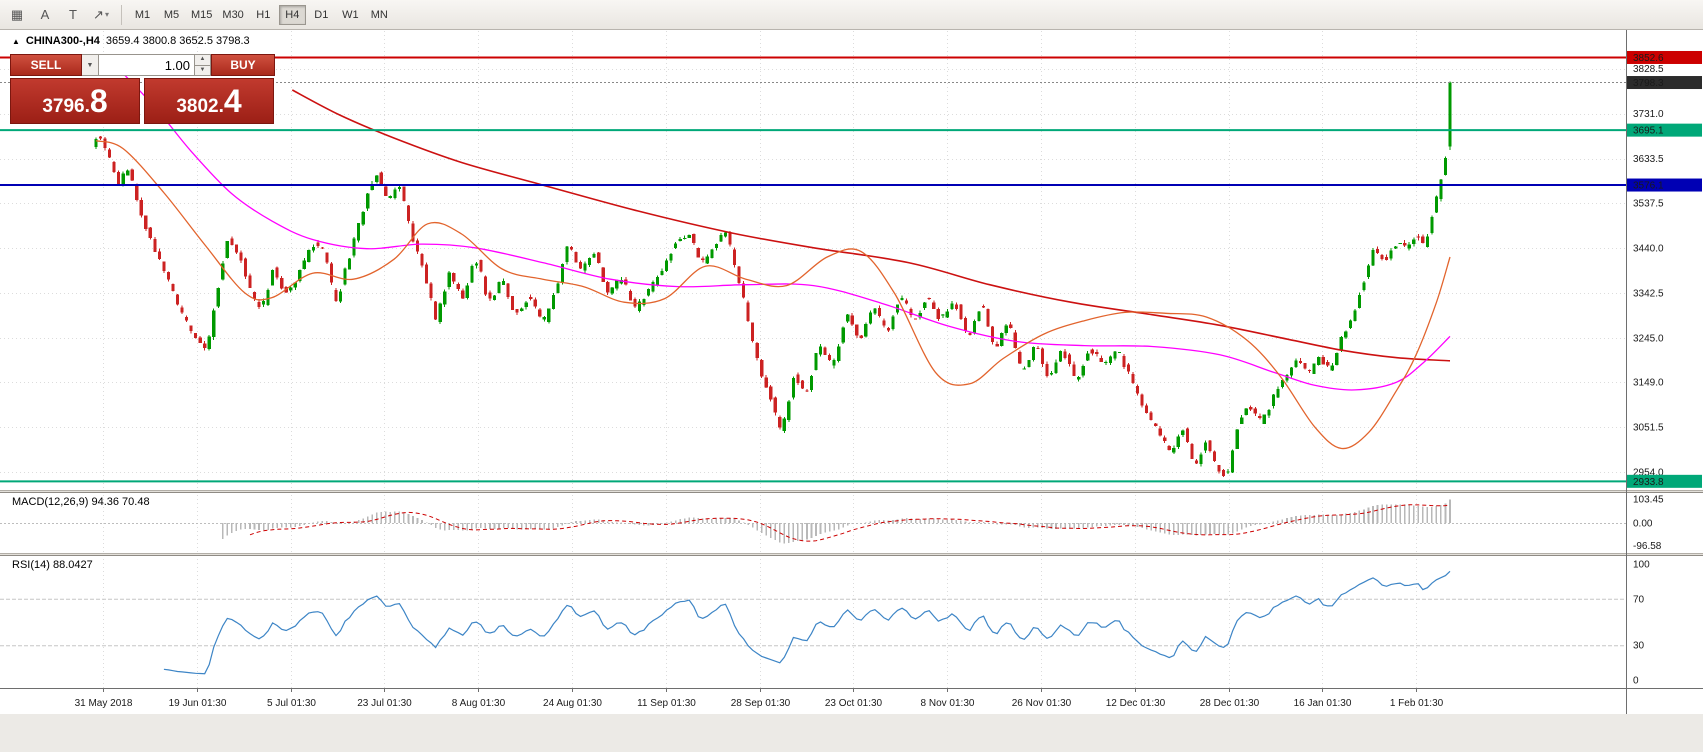 The height and width of the screenshot is (752, 1703). I want to click on text-tool-icon: T, so click(73, 14).